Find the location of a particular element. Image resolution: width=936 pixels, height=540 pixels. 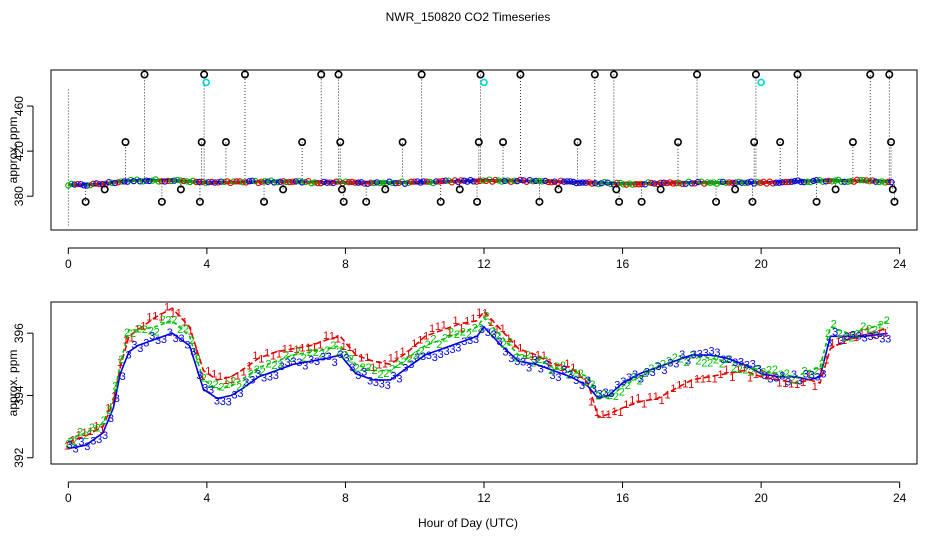

top-y-axis-label: approx. ppm is located at coordinates (13, 150).